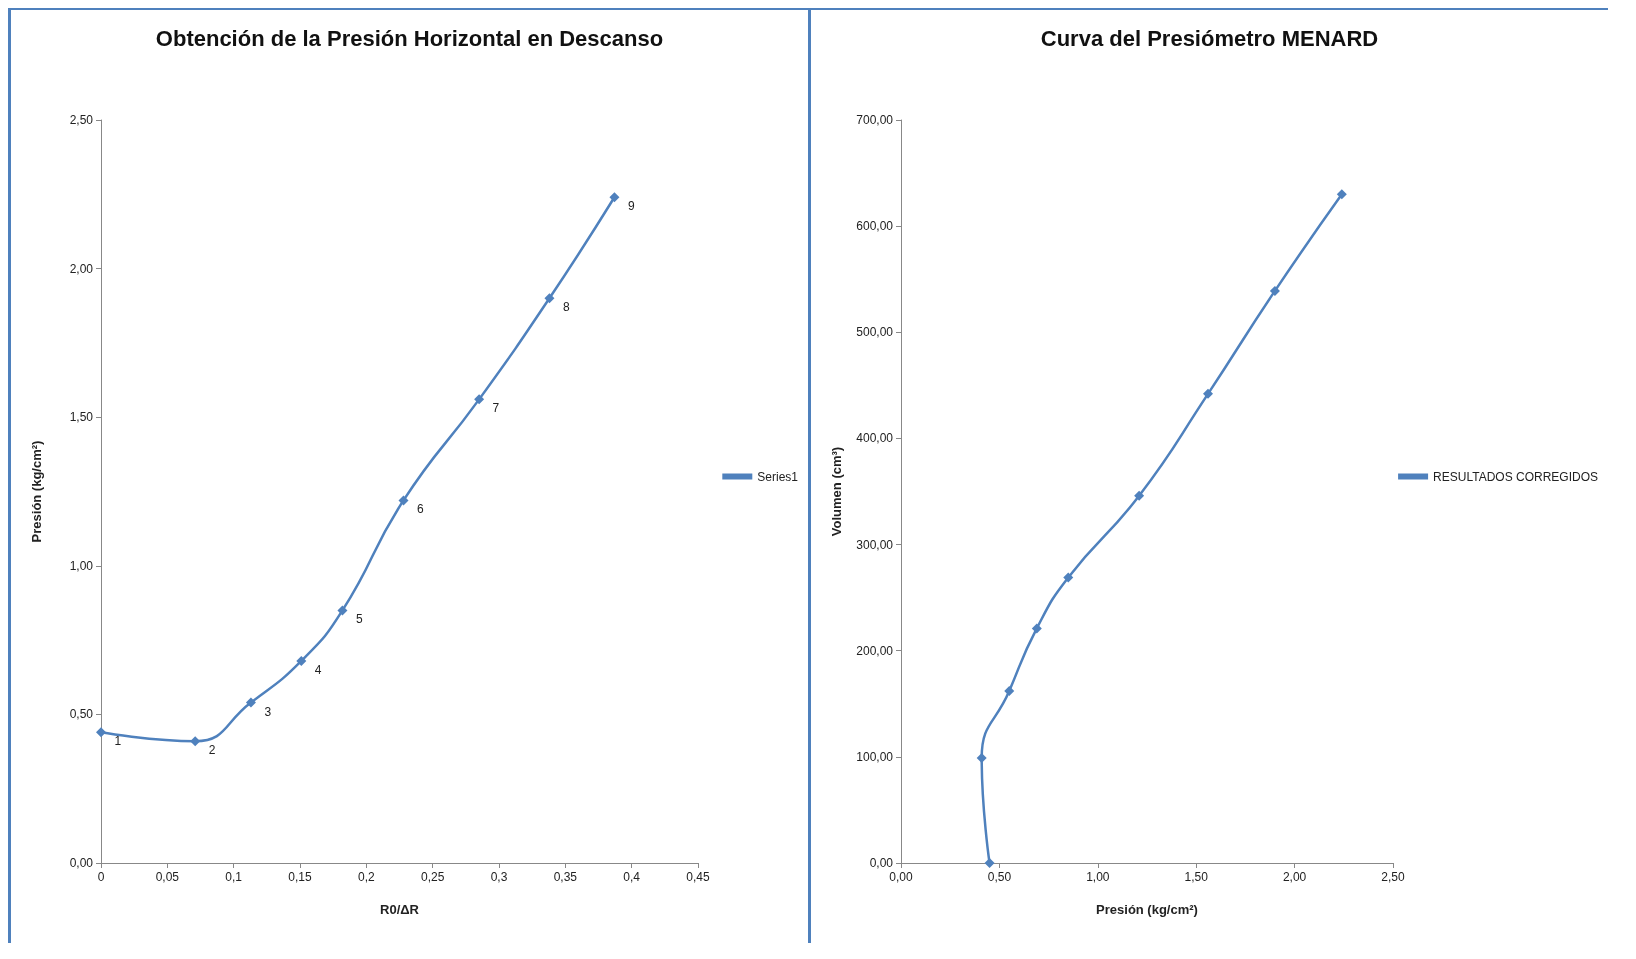 Image resolution: width=1636 pixels, height=959 pixels. Describe the element at coordinates (81, 268) in the screenshot. I see `y-tick-label: 2,00` at that location.